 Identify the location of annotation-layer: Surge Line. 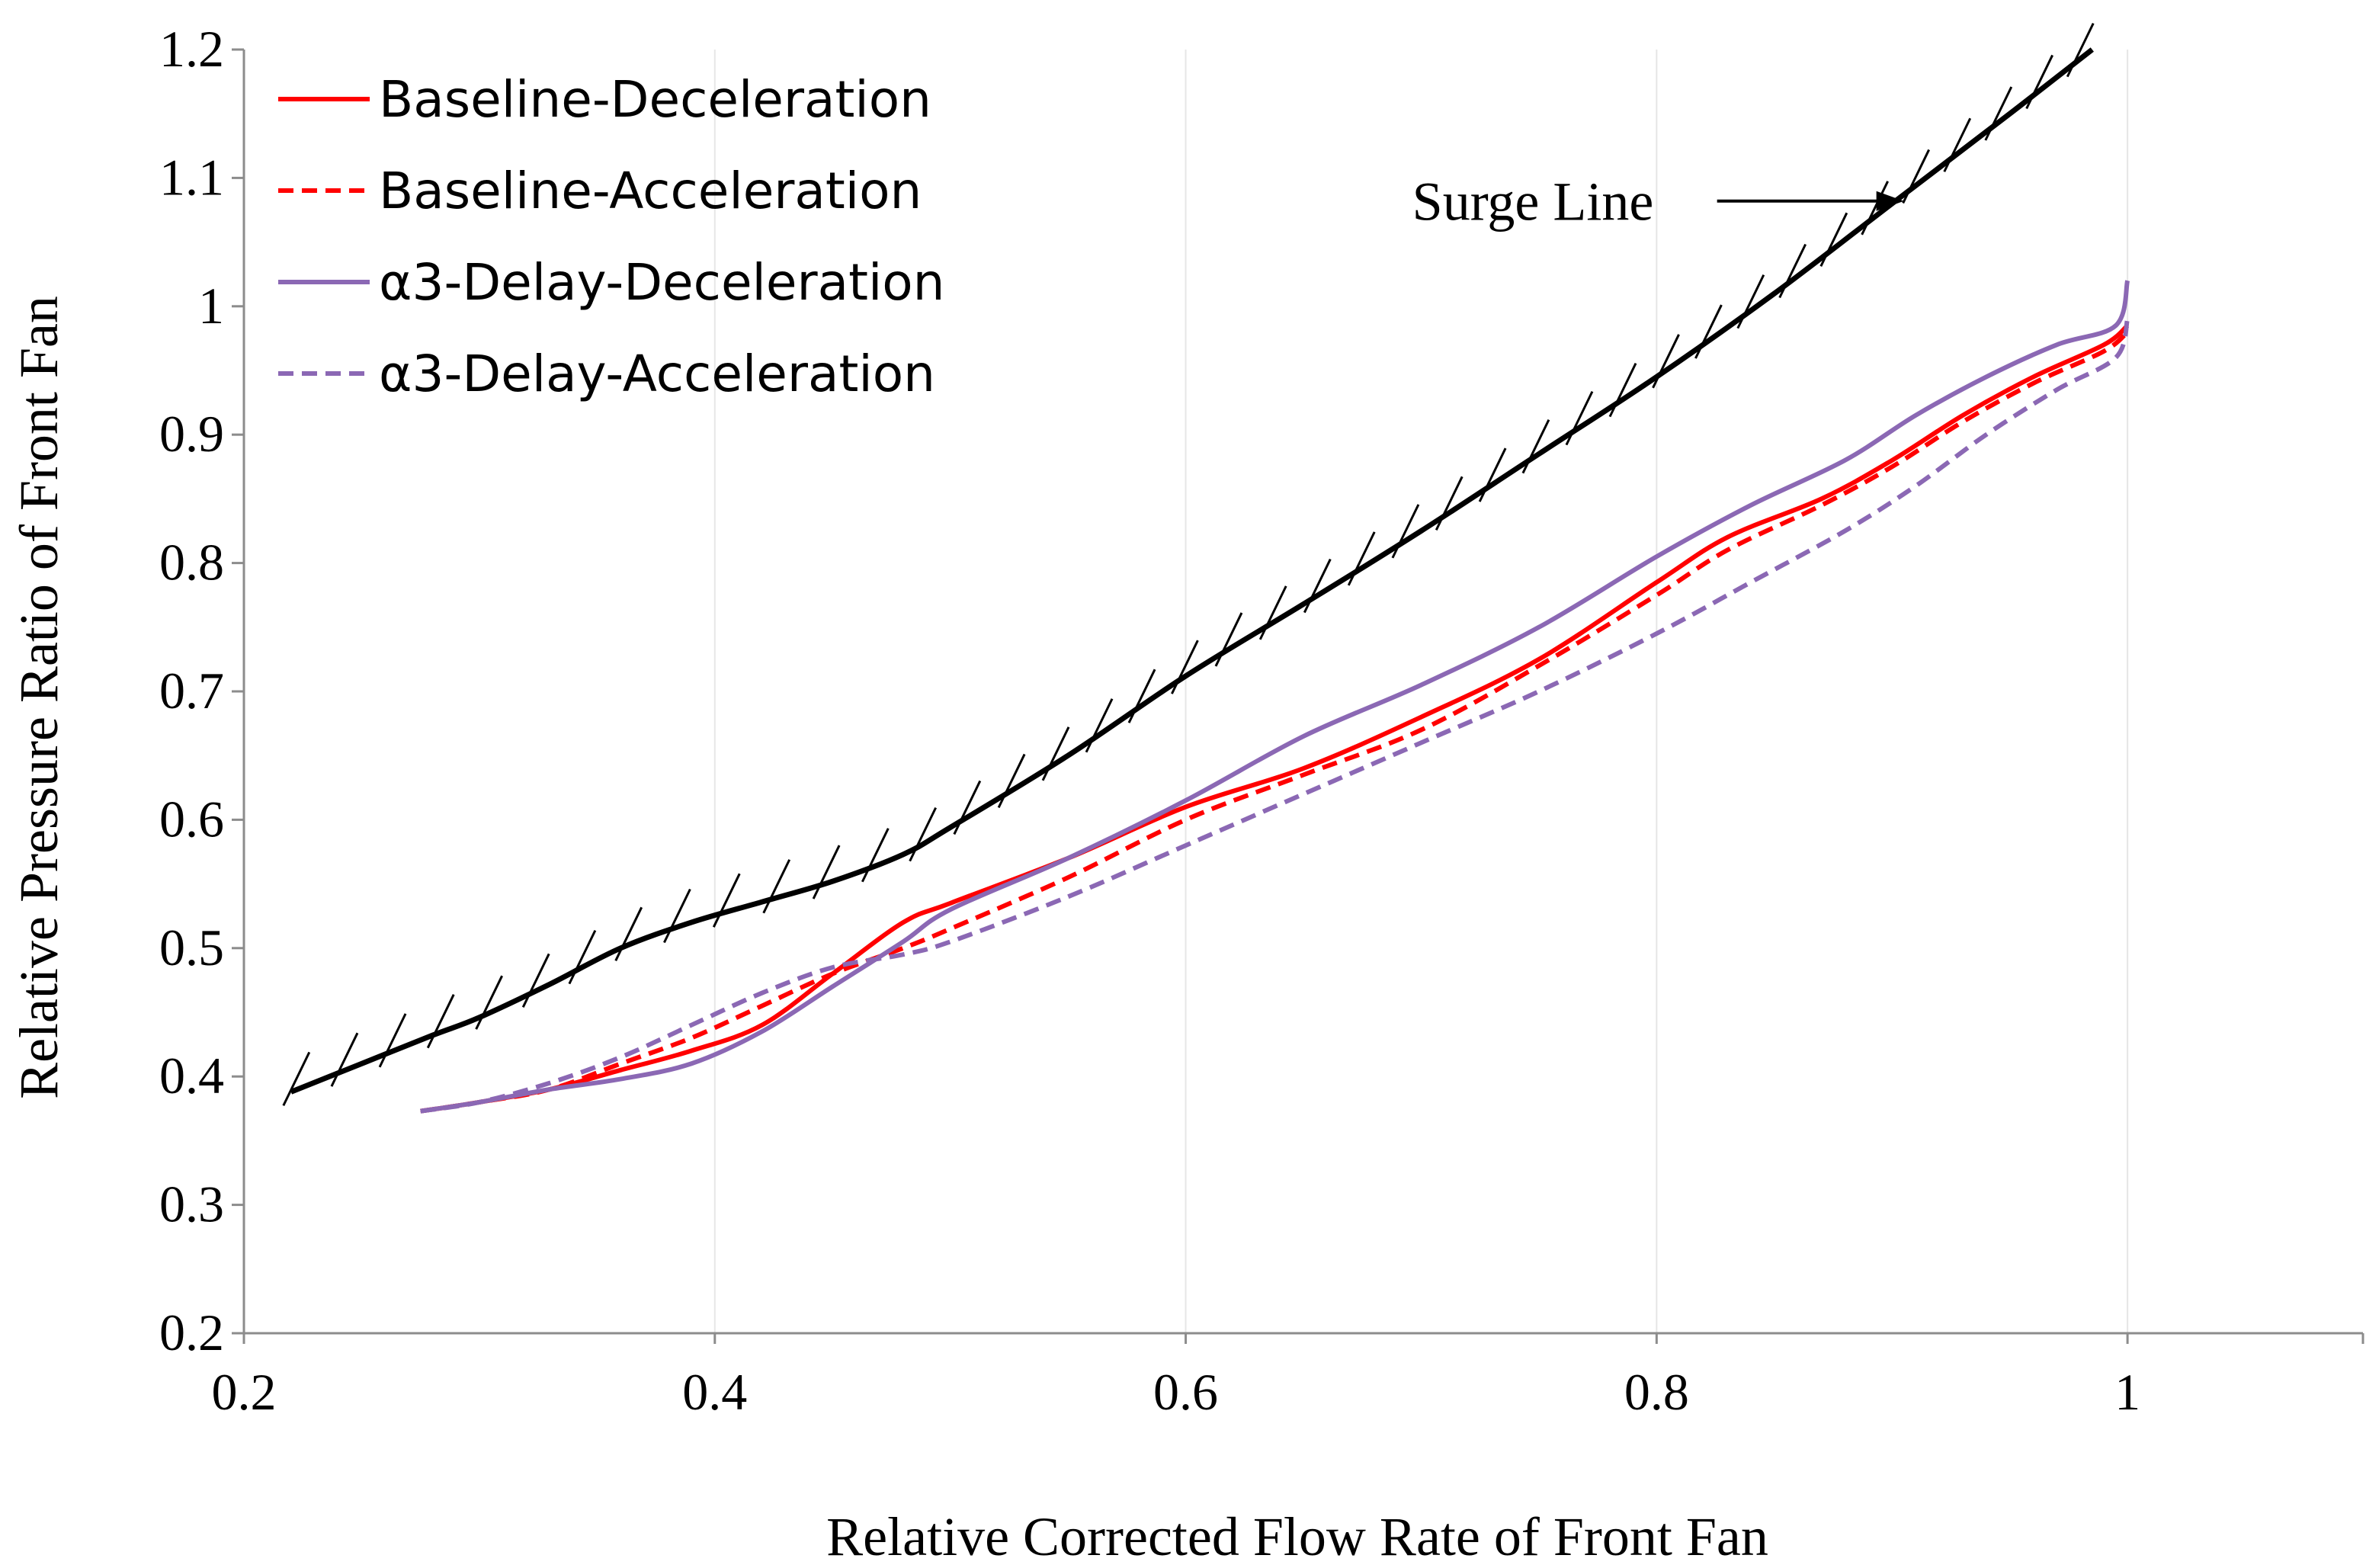
(1658, 202).